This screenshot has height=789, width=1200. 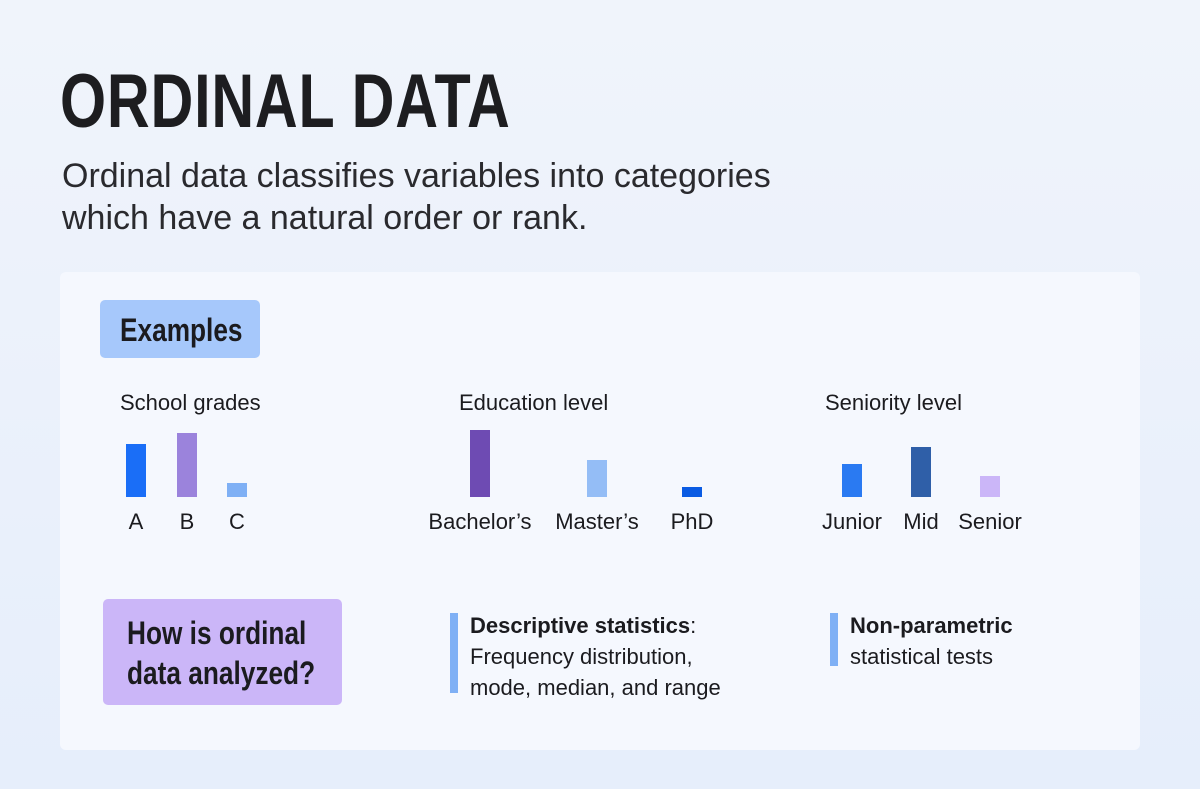 I want to click on bar-a, so click(x=136, y=470).